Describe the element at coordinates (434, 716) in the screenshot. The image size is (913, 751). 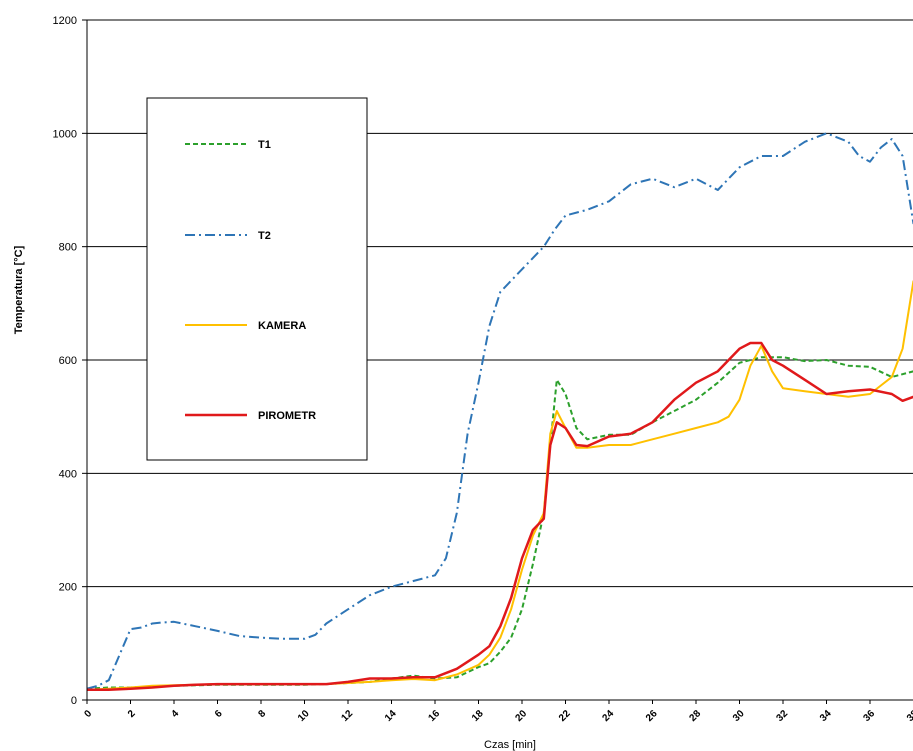
I see `x-tick-label-16: 16` at that location.